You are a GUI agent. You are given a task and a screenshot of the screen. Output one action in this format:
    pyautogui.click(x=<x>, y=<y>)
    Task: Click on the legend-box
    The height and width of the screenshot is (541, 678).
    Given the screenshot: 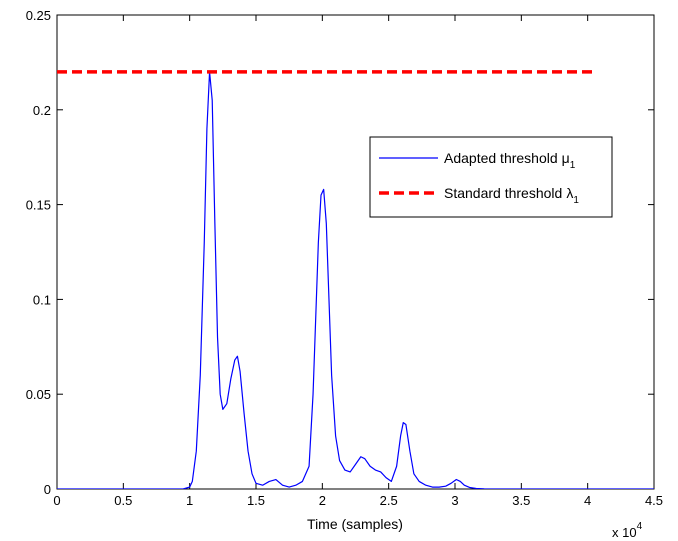 What is the action you would take?
    pyautogui.click(x=491, y=177)
    